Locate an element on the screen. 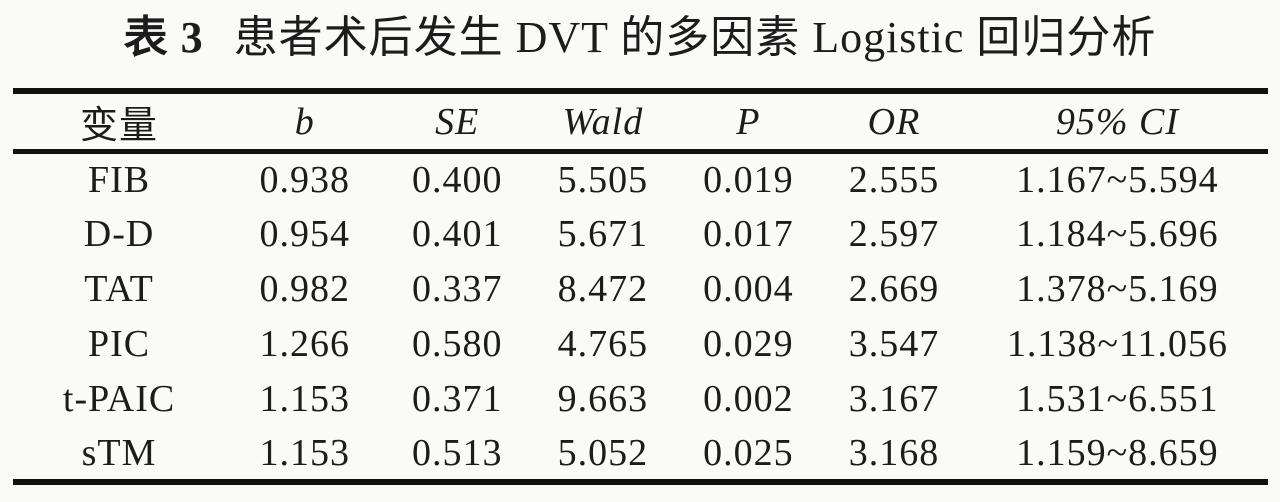 The width and height of the screenshot is (1280, 502). table-cell: 3.168 is located at coordinates (894, 452).